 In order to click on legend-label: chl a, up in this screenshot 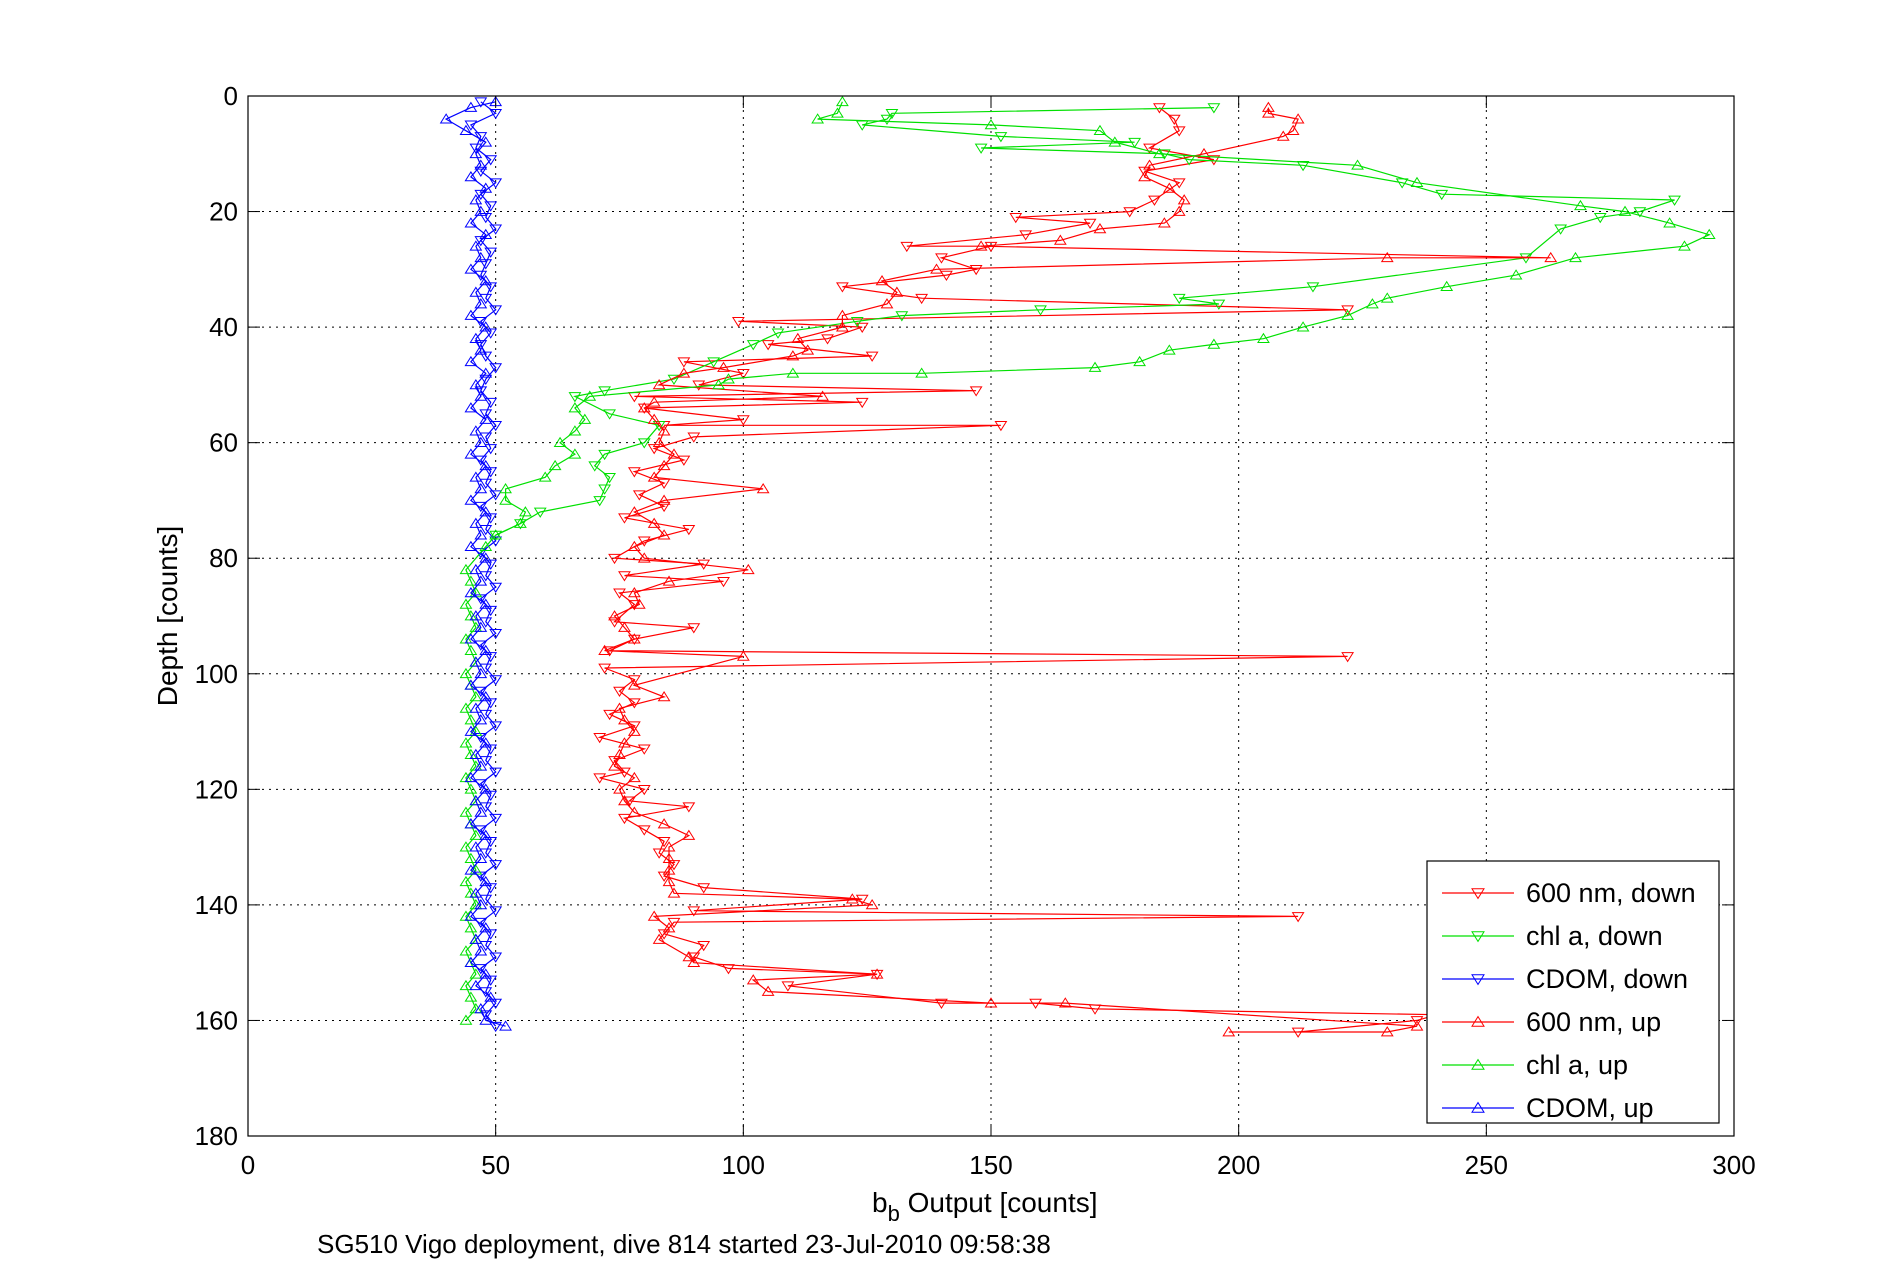, I will do `click(1577, 1065)`.